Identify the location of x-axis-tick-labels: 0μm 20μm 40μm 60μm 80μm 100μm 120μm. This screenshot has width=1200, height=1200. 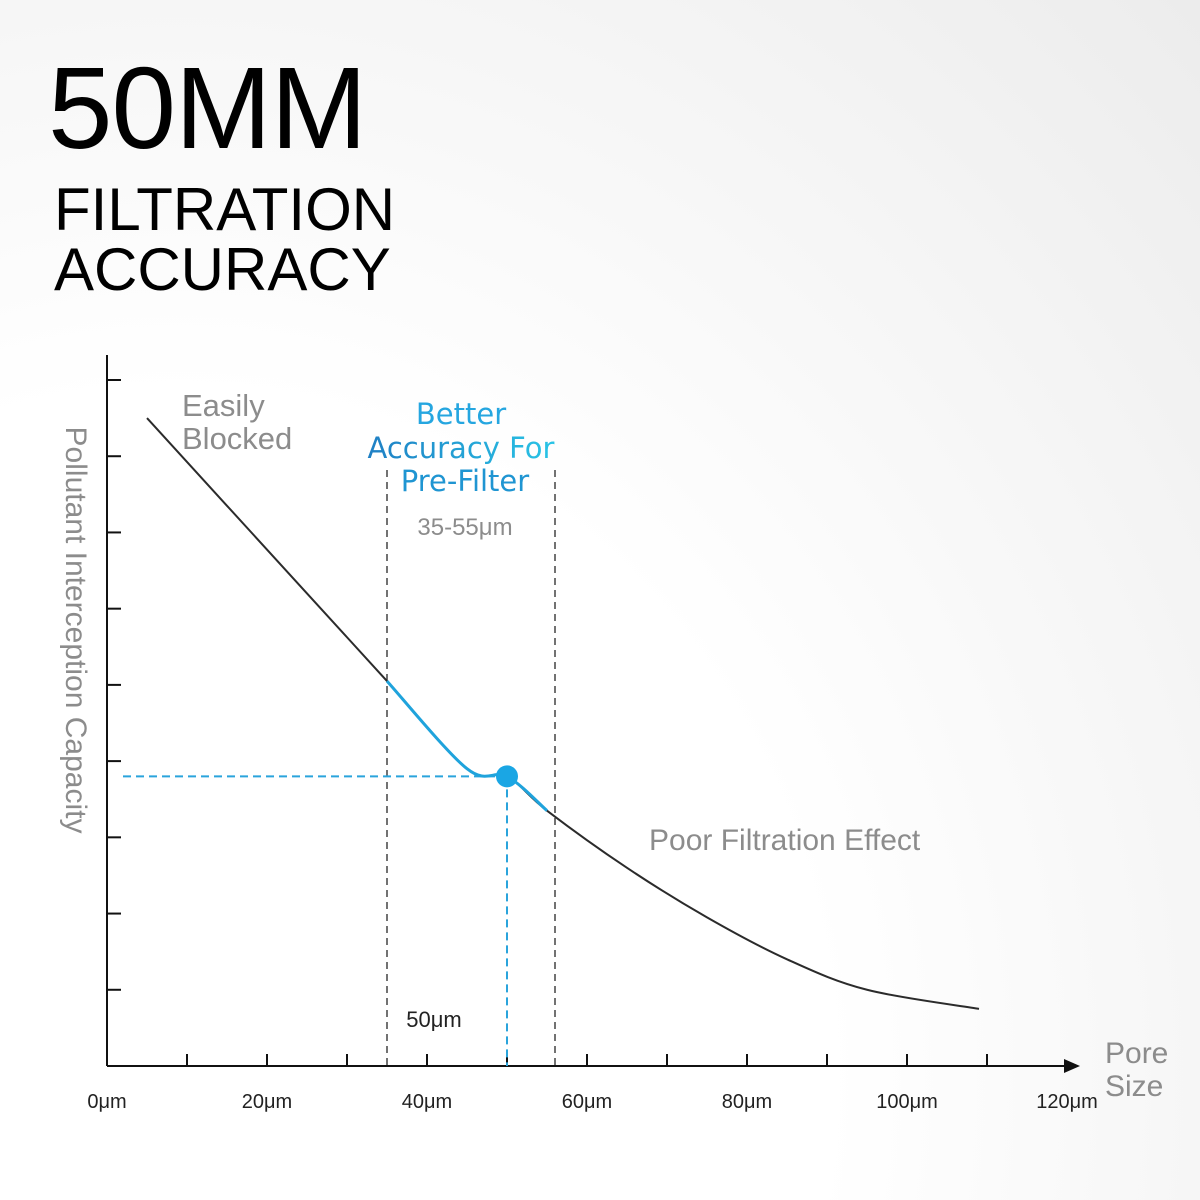
(592, 1102).